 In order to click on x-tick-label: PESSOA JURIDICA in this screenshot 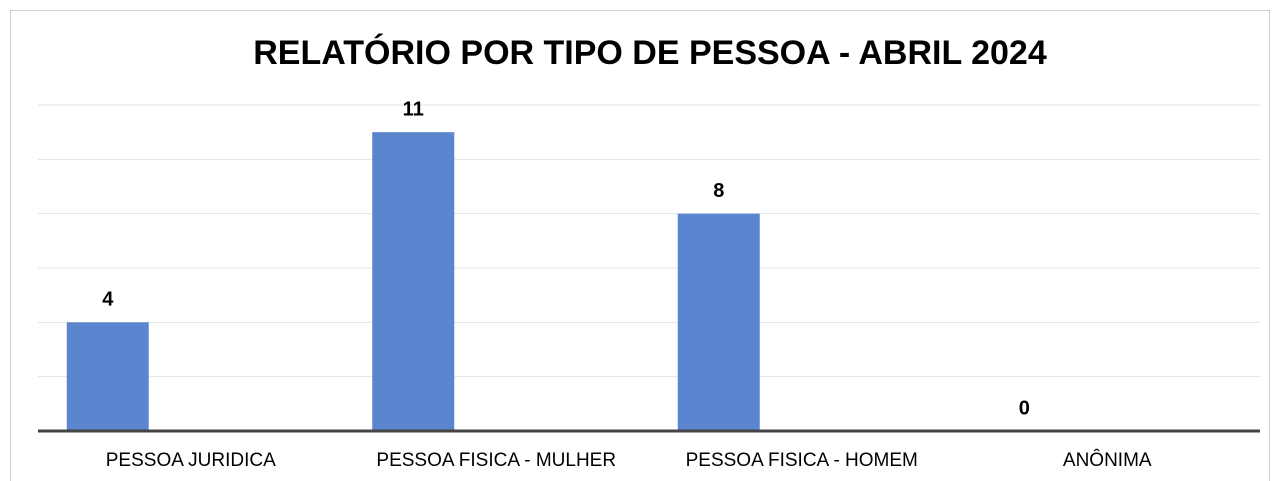, I will do `click(191, 460)`.